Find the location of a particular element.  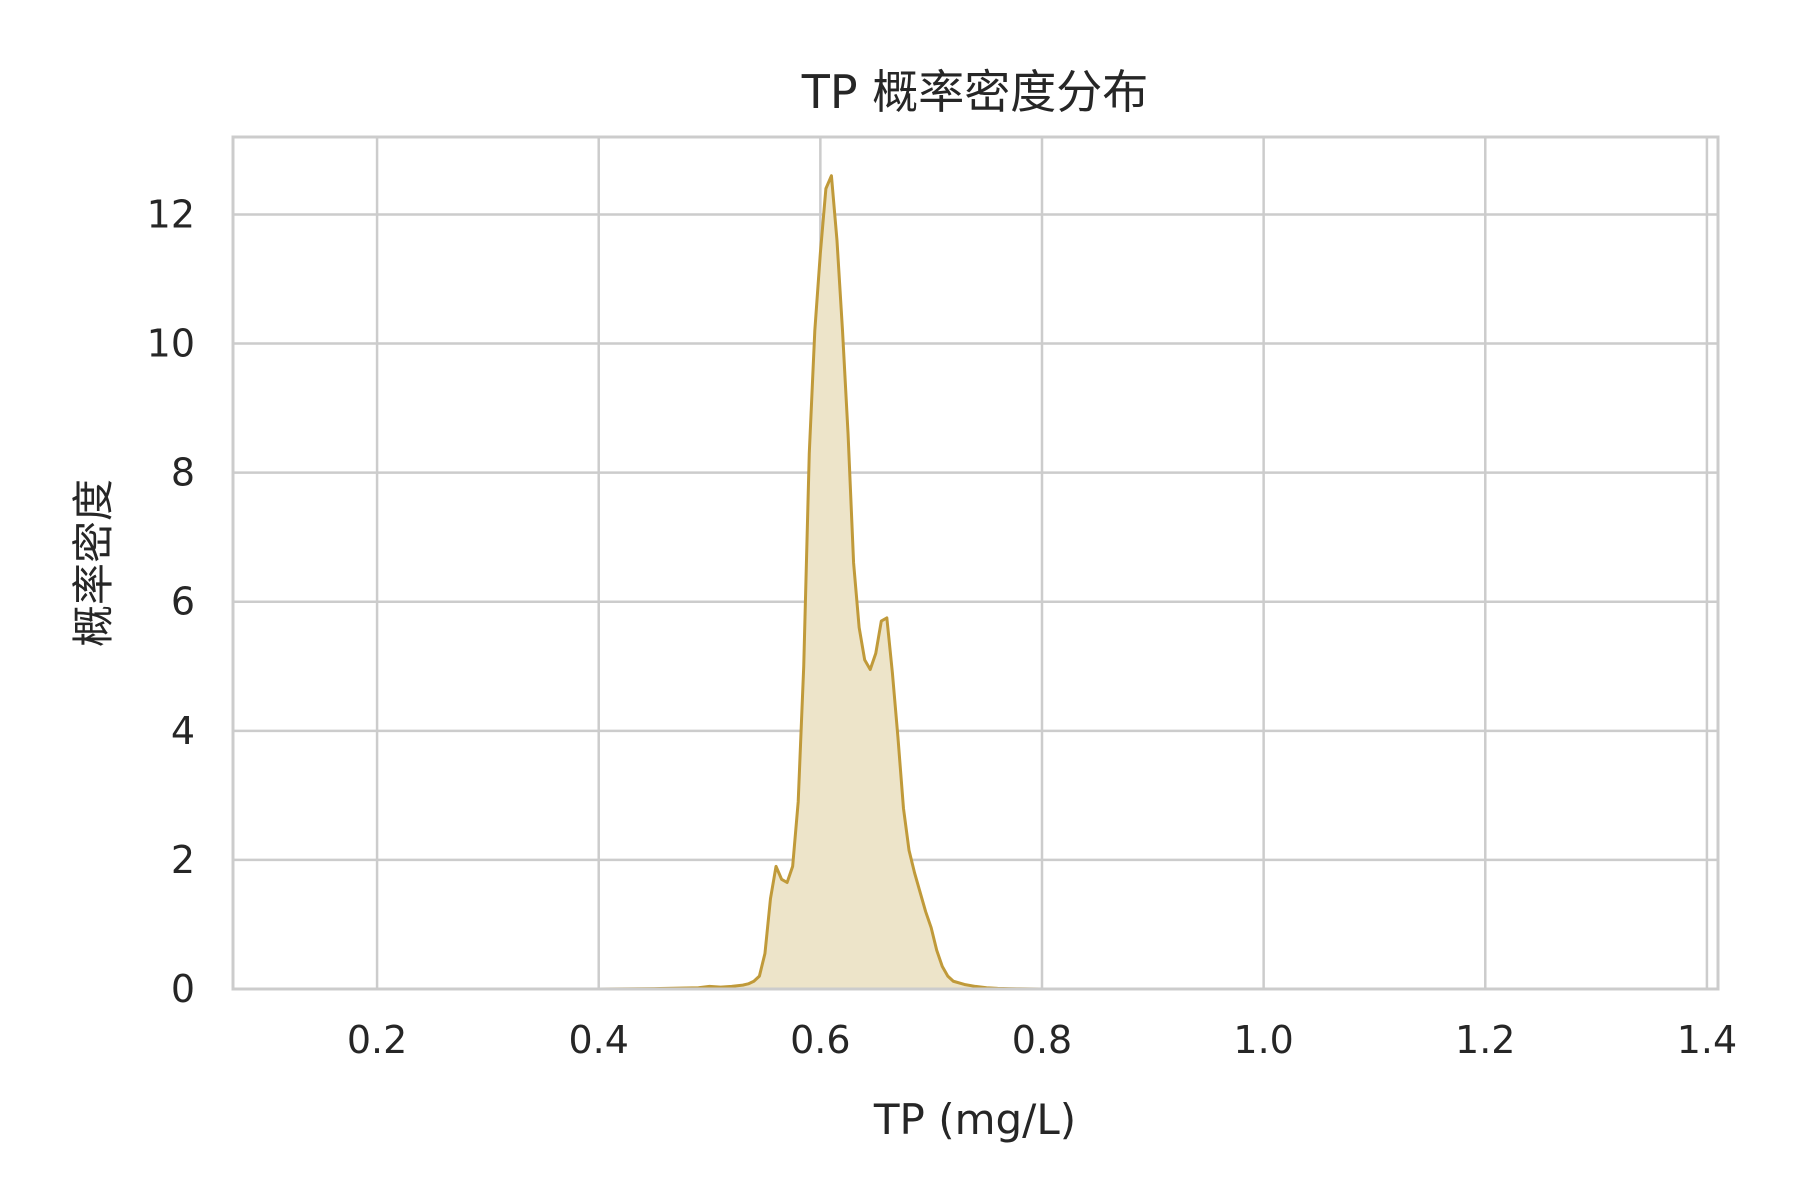

y-tick-label: 4 is located at coordinates (183, 731).